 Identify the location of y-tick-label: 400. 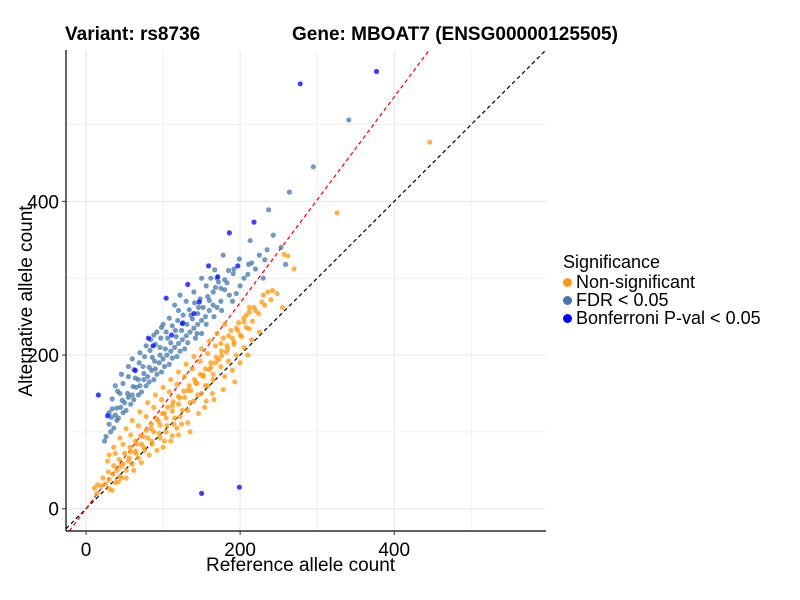
(43, 202).